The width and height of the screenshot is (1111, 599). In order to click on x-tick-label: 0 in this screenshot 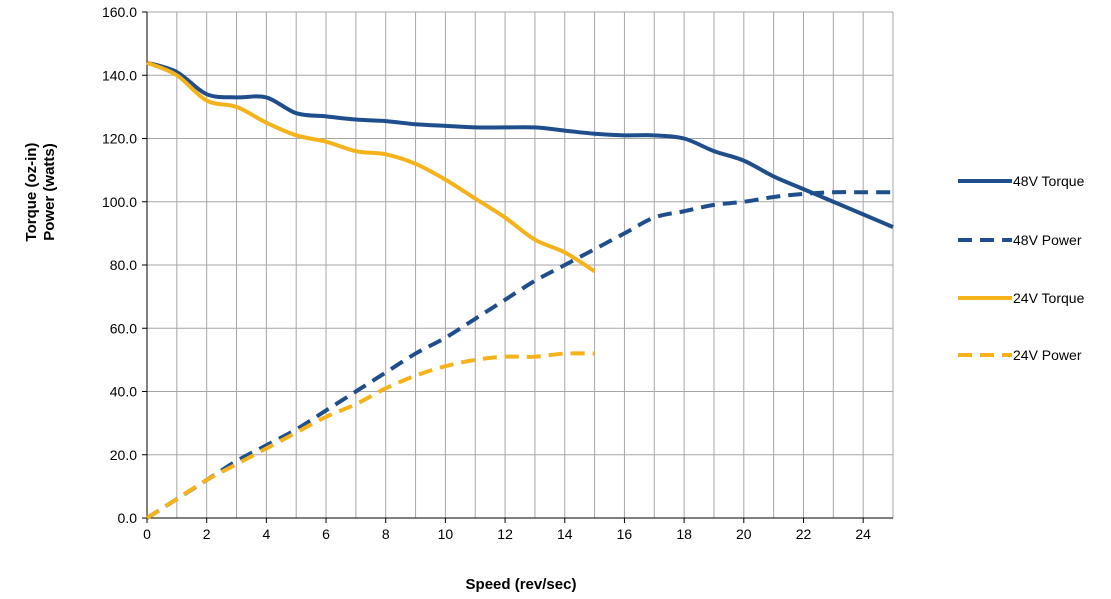, I will do `click(147, 534)`.